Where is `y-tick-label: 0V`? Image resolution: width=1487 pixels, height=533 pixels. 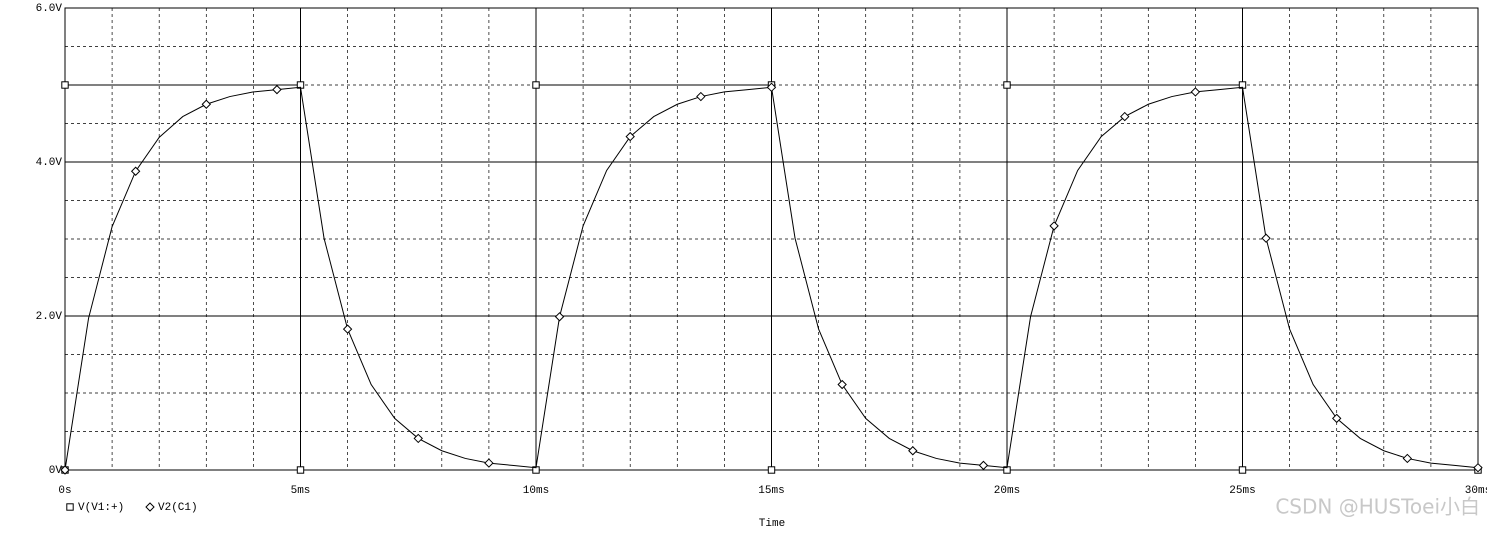
y-tick-label: 0V is located at coordinates (56, 471).